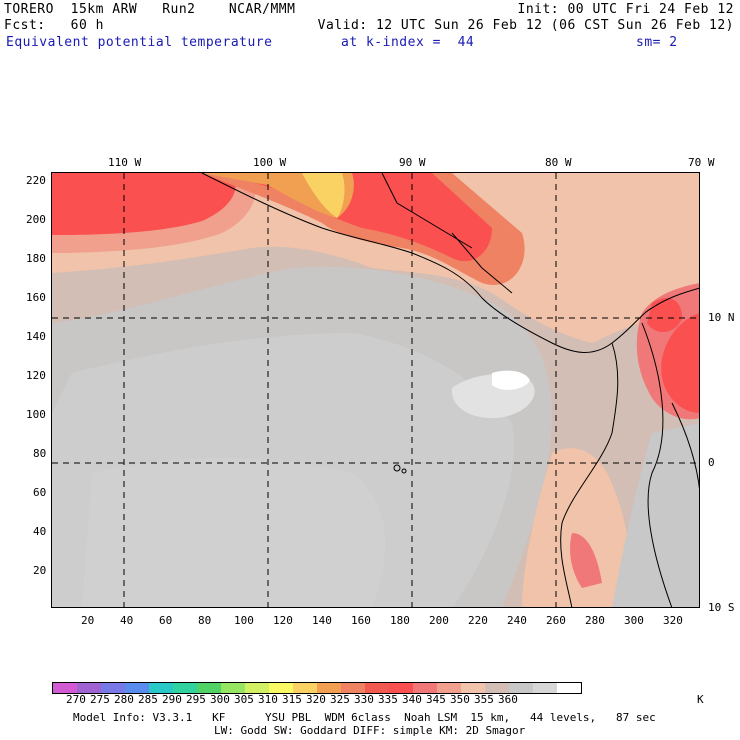 This screenshot has height=740, width=740. What do you see at coordinates (439, 620) in the screenshot?
I see `x-label: 200` at bounding box center [439, 620].